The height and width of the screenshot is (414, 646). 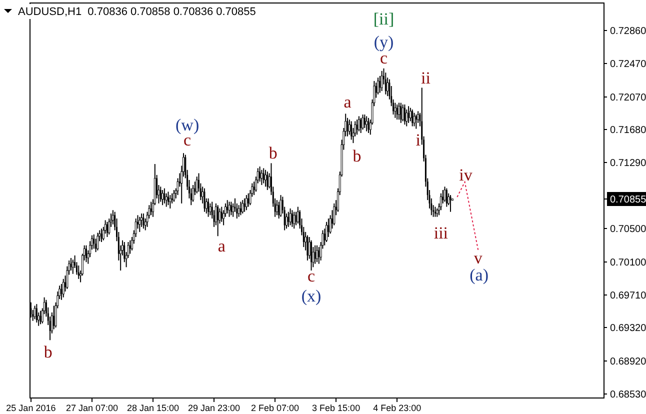 I want to click on x-tick-label: 25 Jan 2016, so click(x=31, y=408).